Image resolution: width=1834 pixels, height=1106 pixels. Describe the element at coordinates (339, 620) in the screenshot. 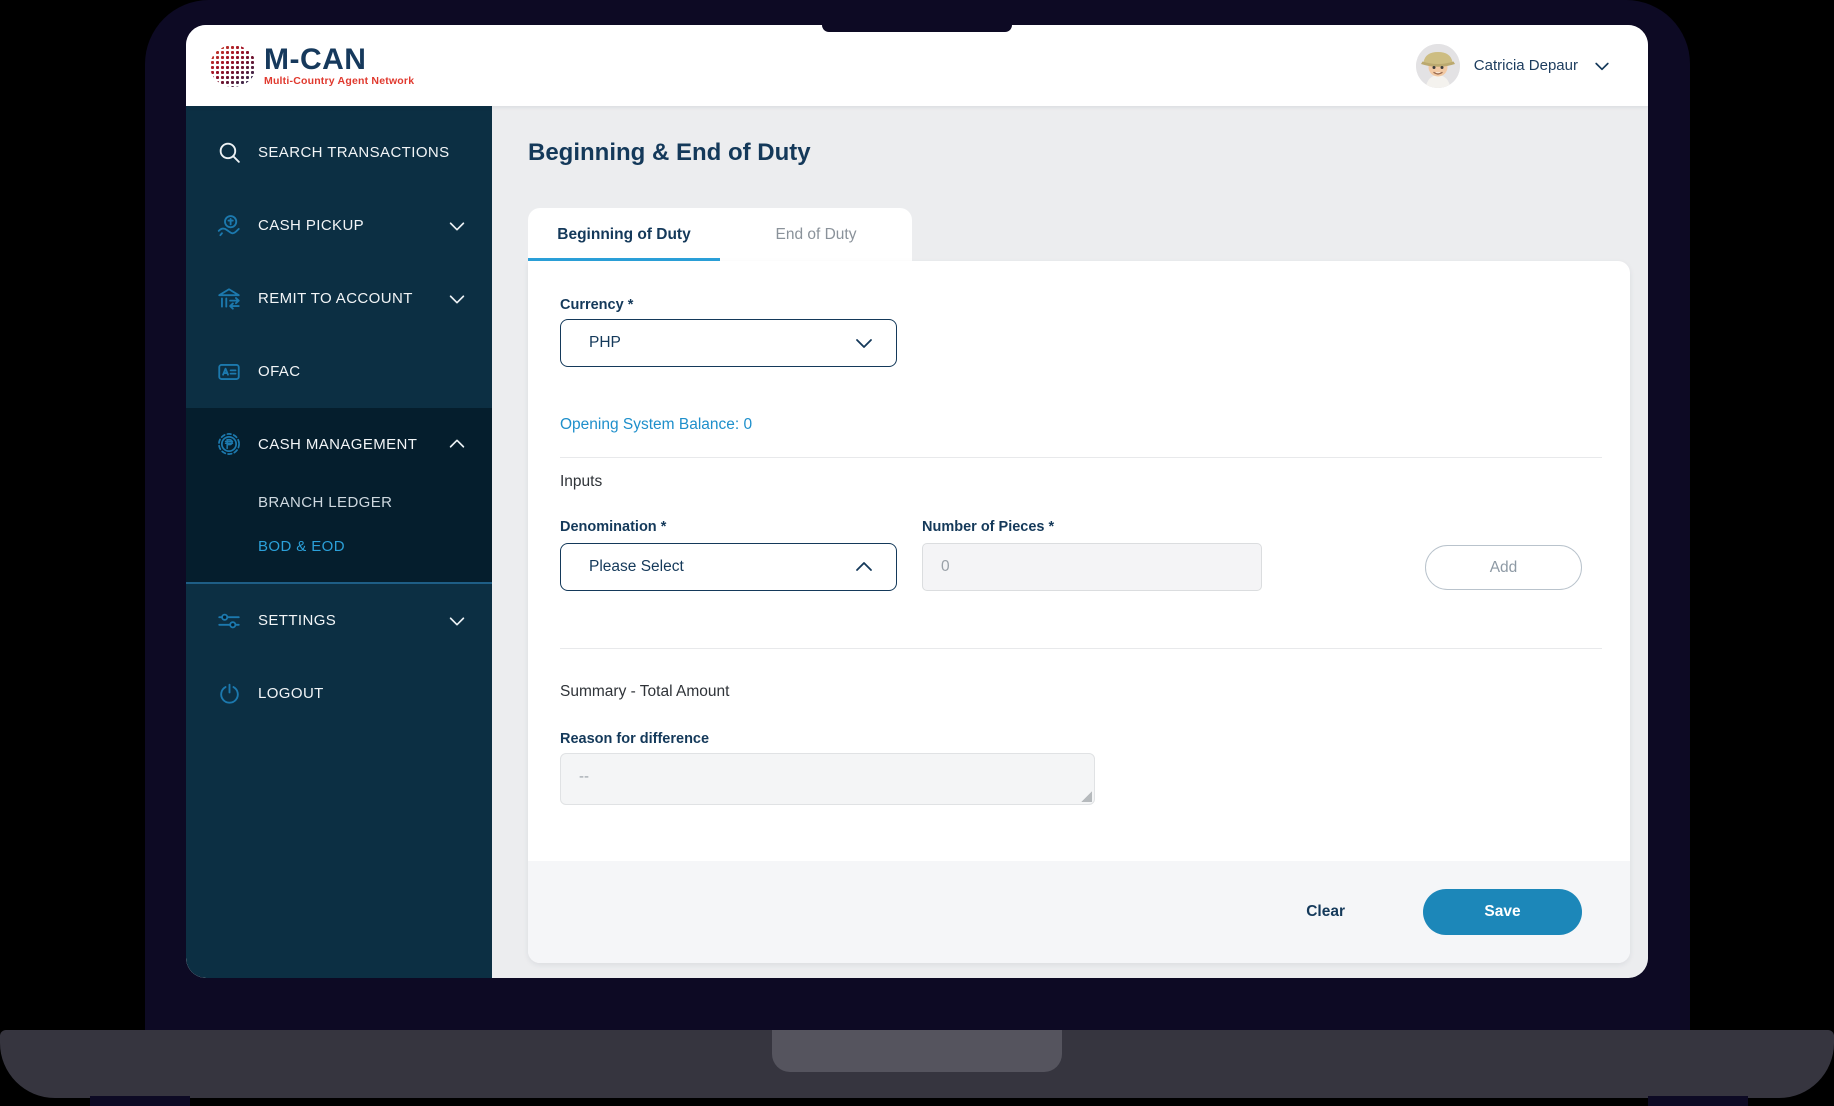

I see `sidebar-item-settings: SETTINGS` at that location.